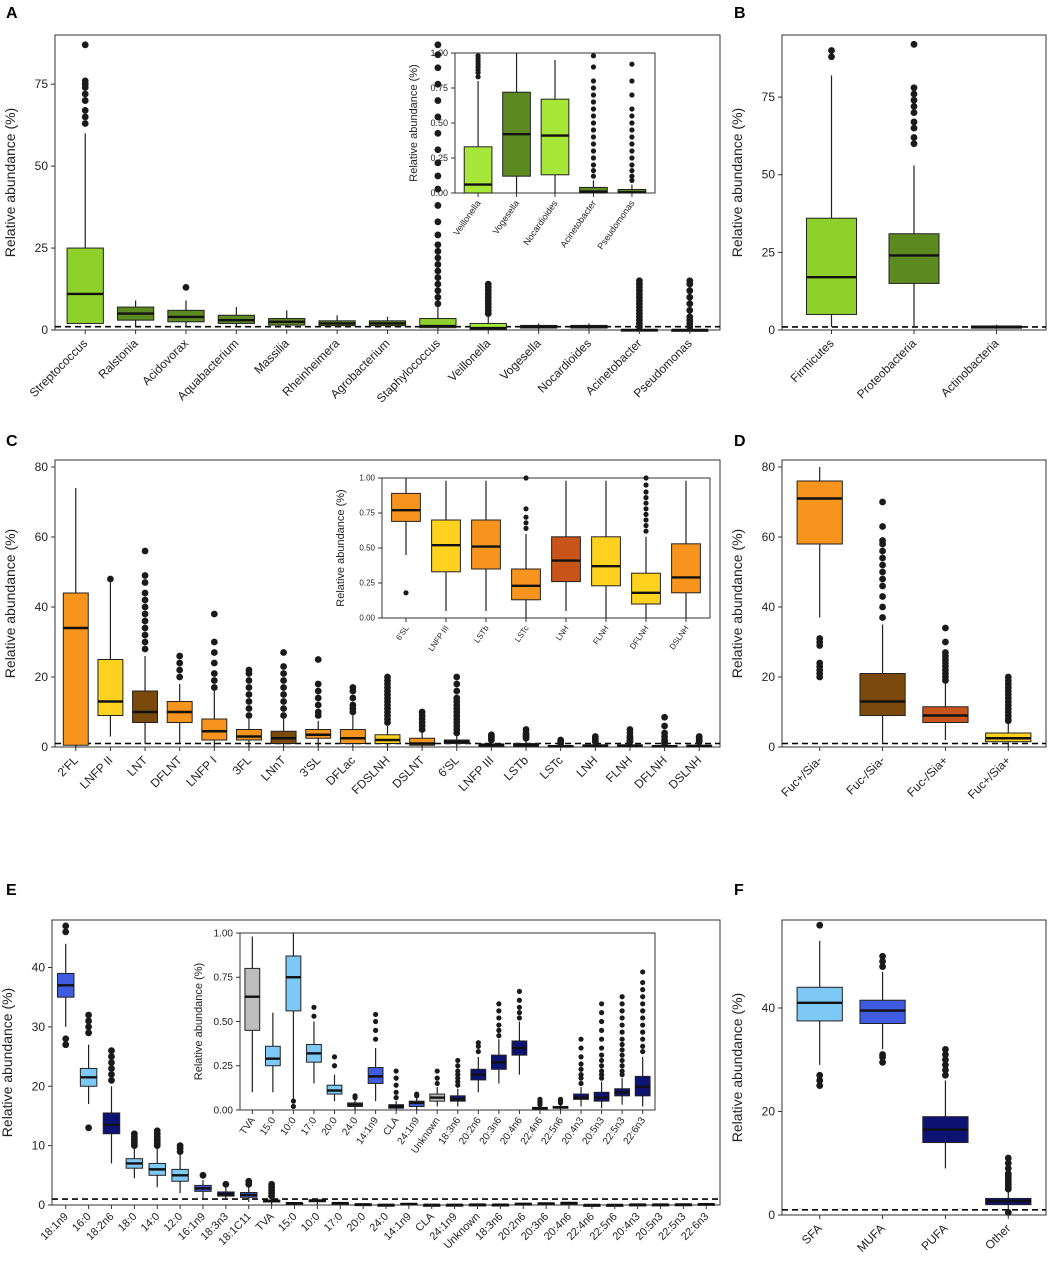  I want to click on panel-label-d: D, so click(740, 441).